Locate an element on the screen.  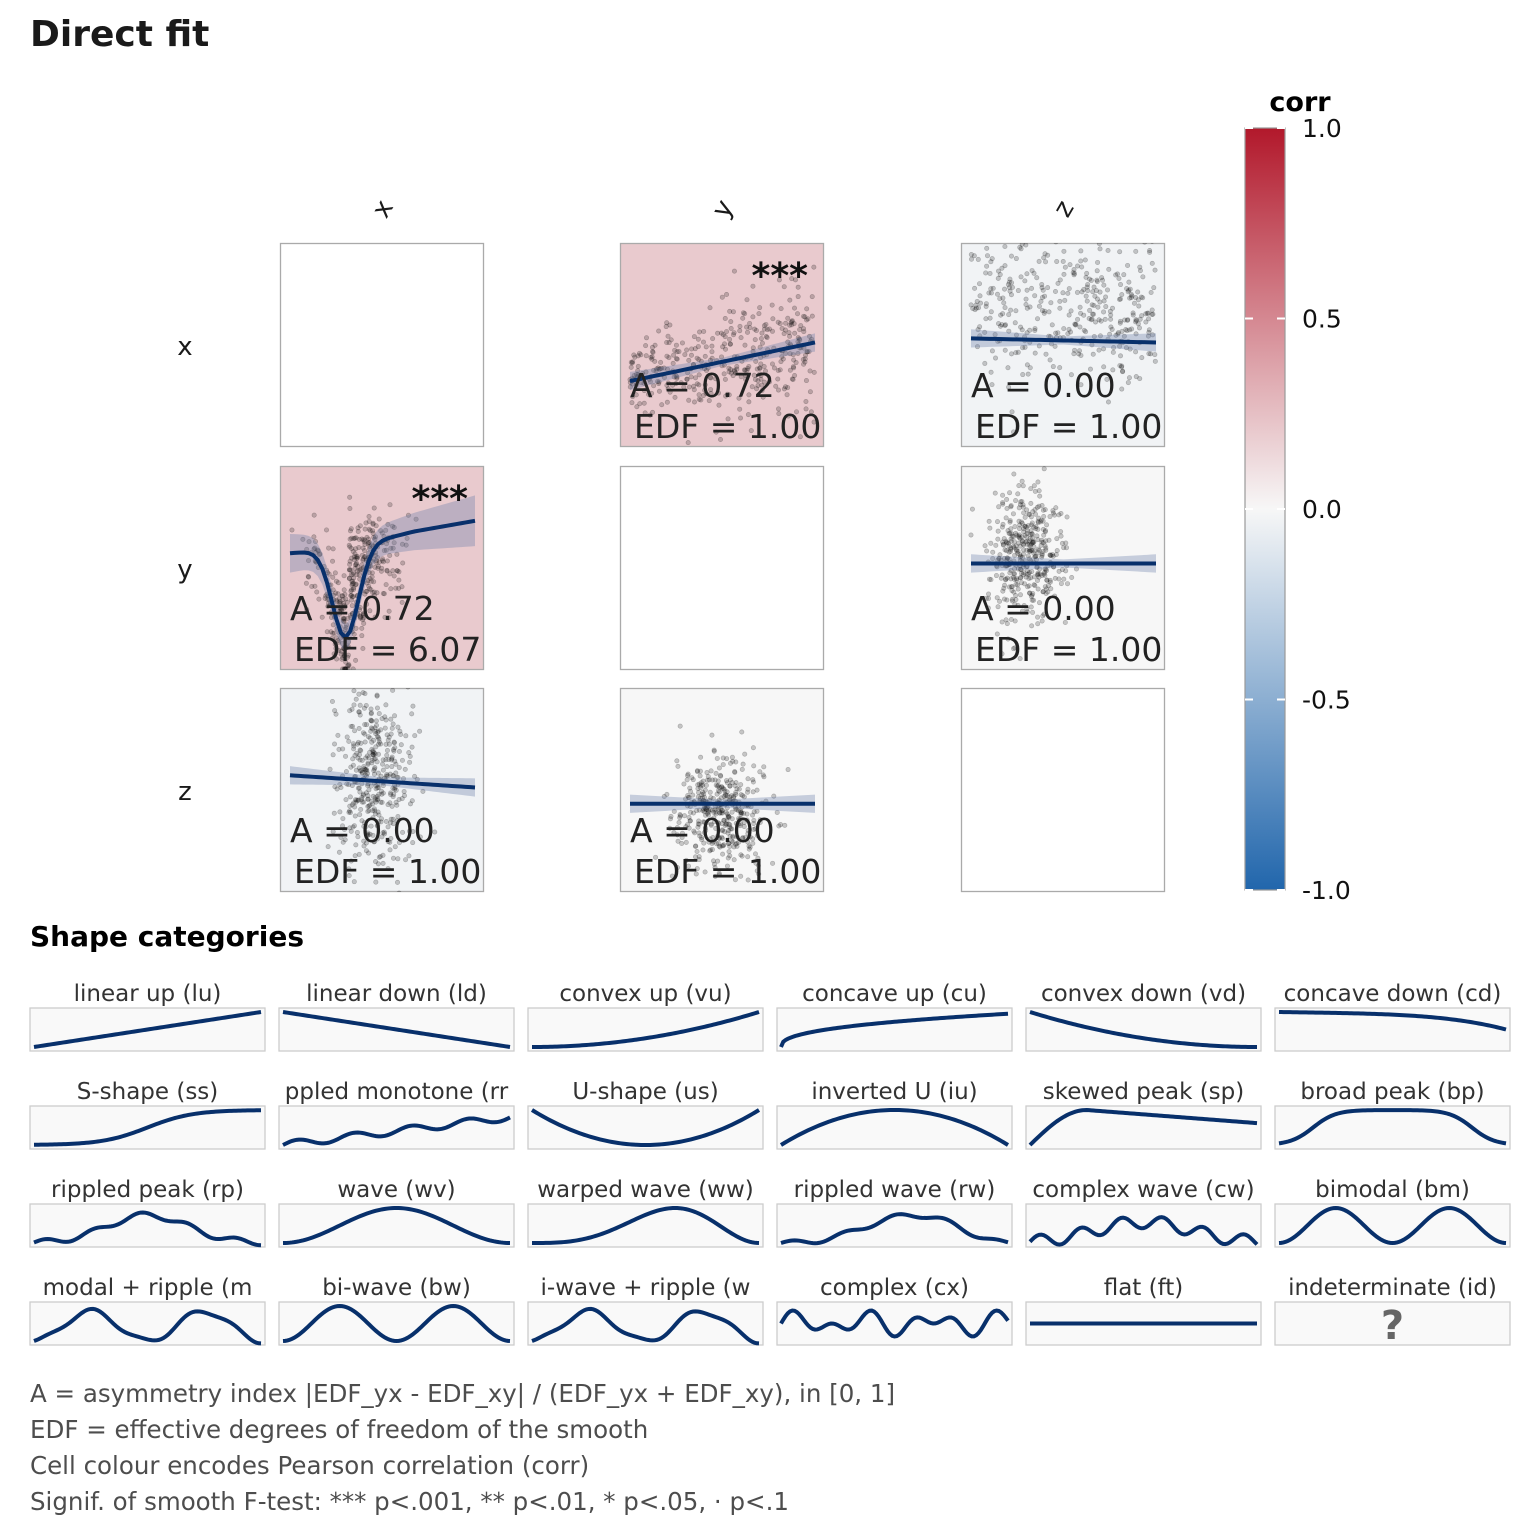
shape-category-us: U-shape (us) is located at coordinates (645, 1114).